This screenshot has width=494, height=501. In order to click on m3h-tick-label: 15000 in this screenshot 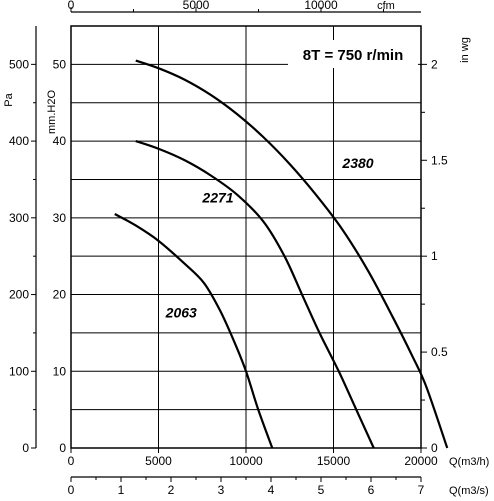, I will do `click(334, 461)`.